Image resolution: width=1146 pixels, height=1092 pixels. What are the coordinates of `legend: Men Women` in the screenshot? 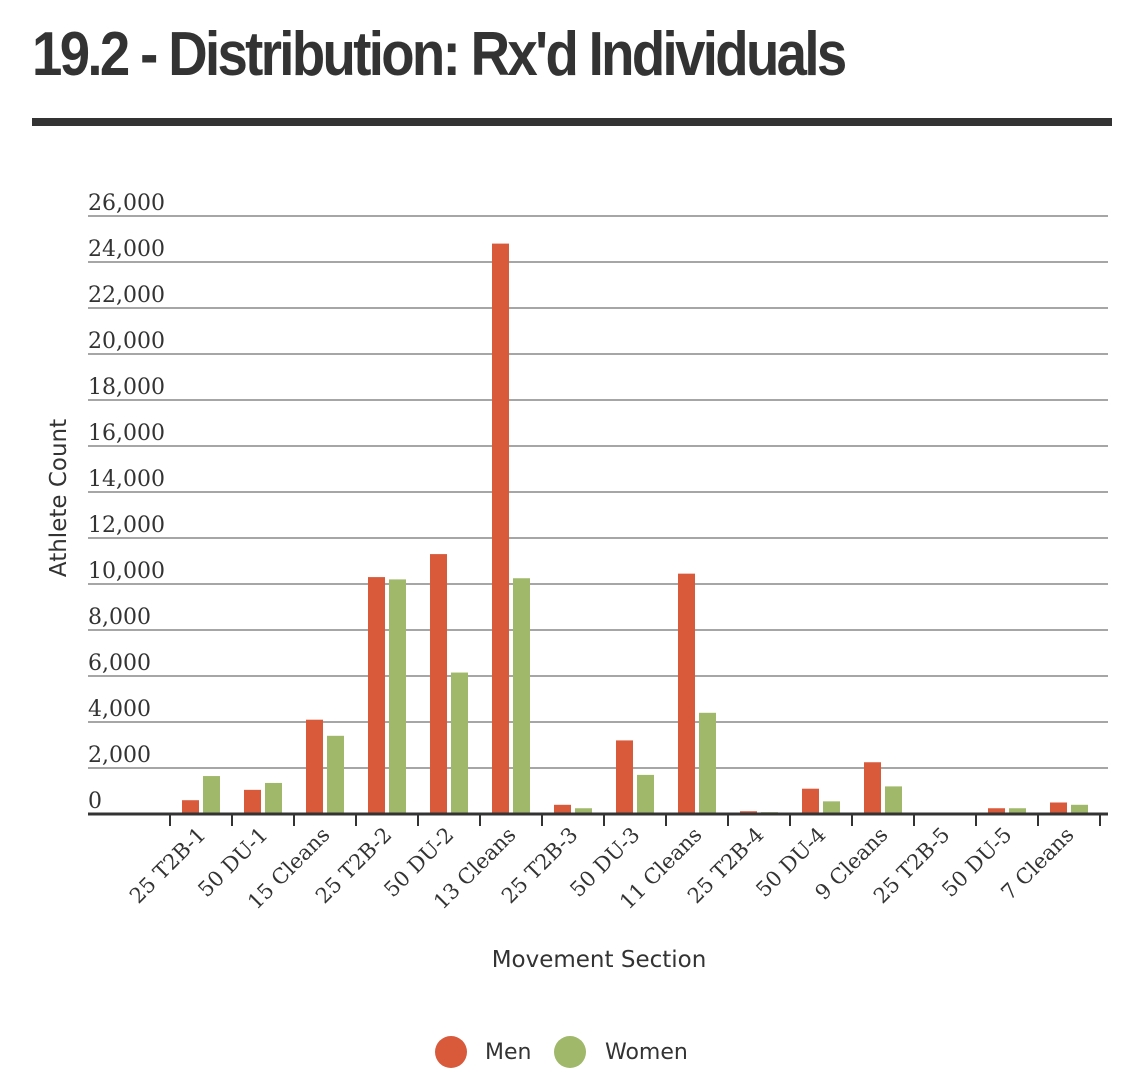 It's located at (561, 1052).